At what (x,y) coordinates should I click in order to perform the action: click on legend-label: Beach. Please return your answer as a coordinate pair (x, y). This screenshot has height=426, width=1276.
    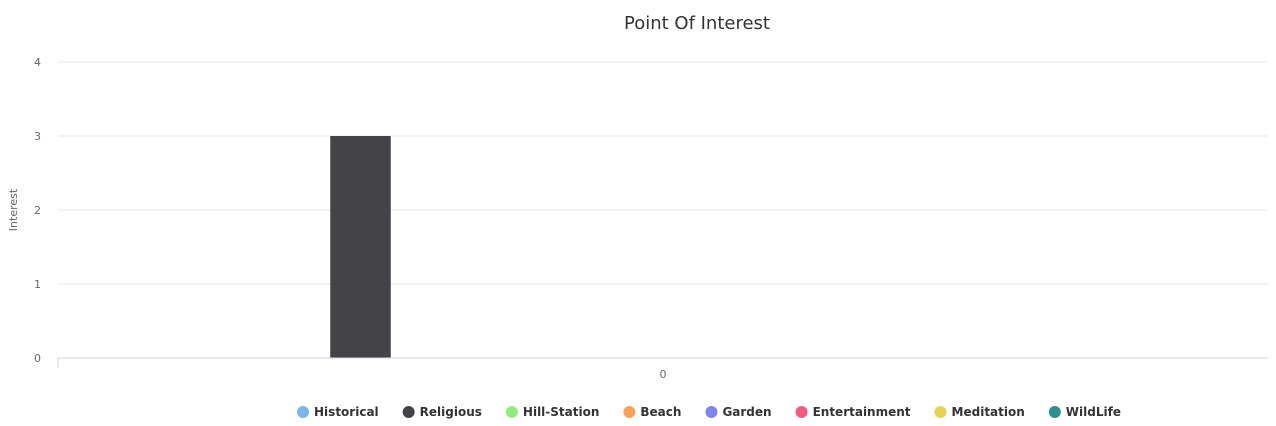
    Looking at the image, I should click on (660, 412).